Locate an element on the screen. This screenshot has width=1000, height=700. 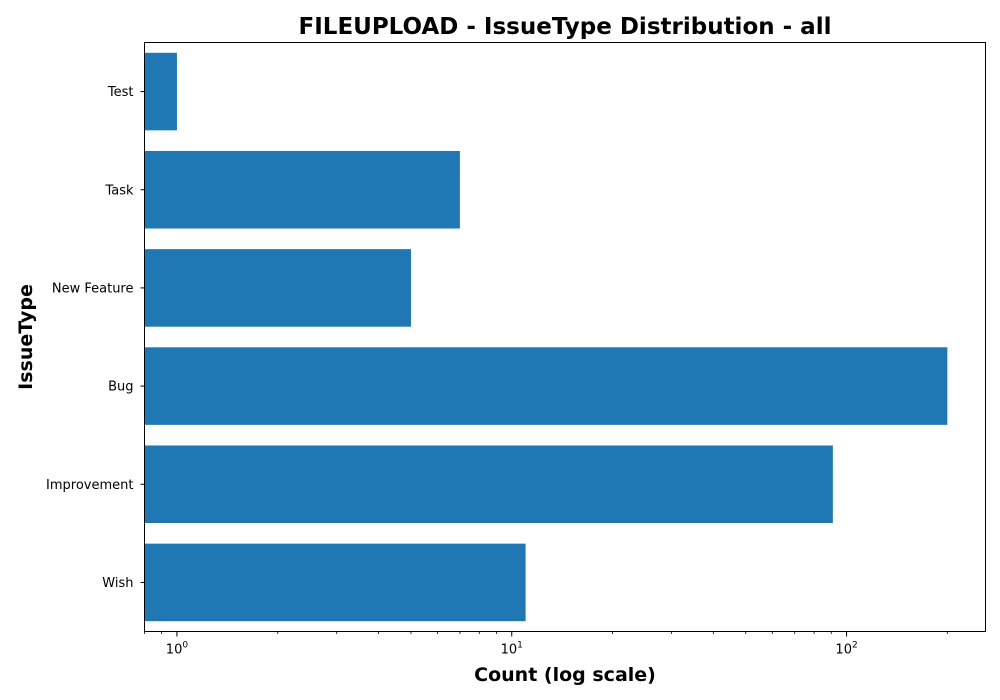
x-tick-label: 100 is located at coordinates (177, 649).